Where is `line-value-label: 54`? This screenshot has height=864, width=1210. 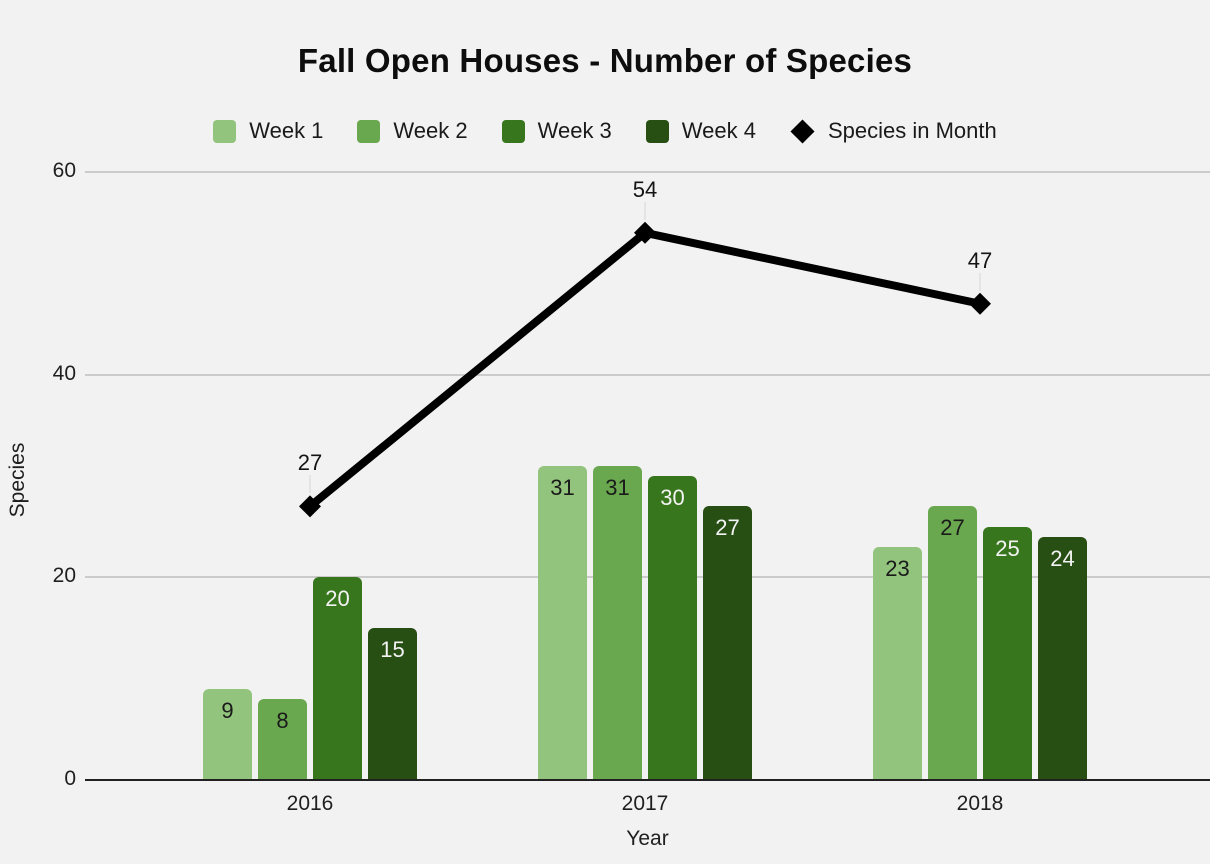
line-value-label: 54 is located at coordinates (645, 189).